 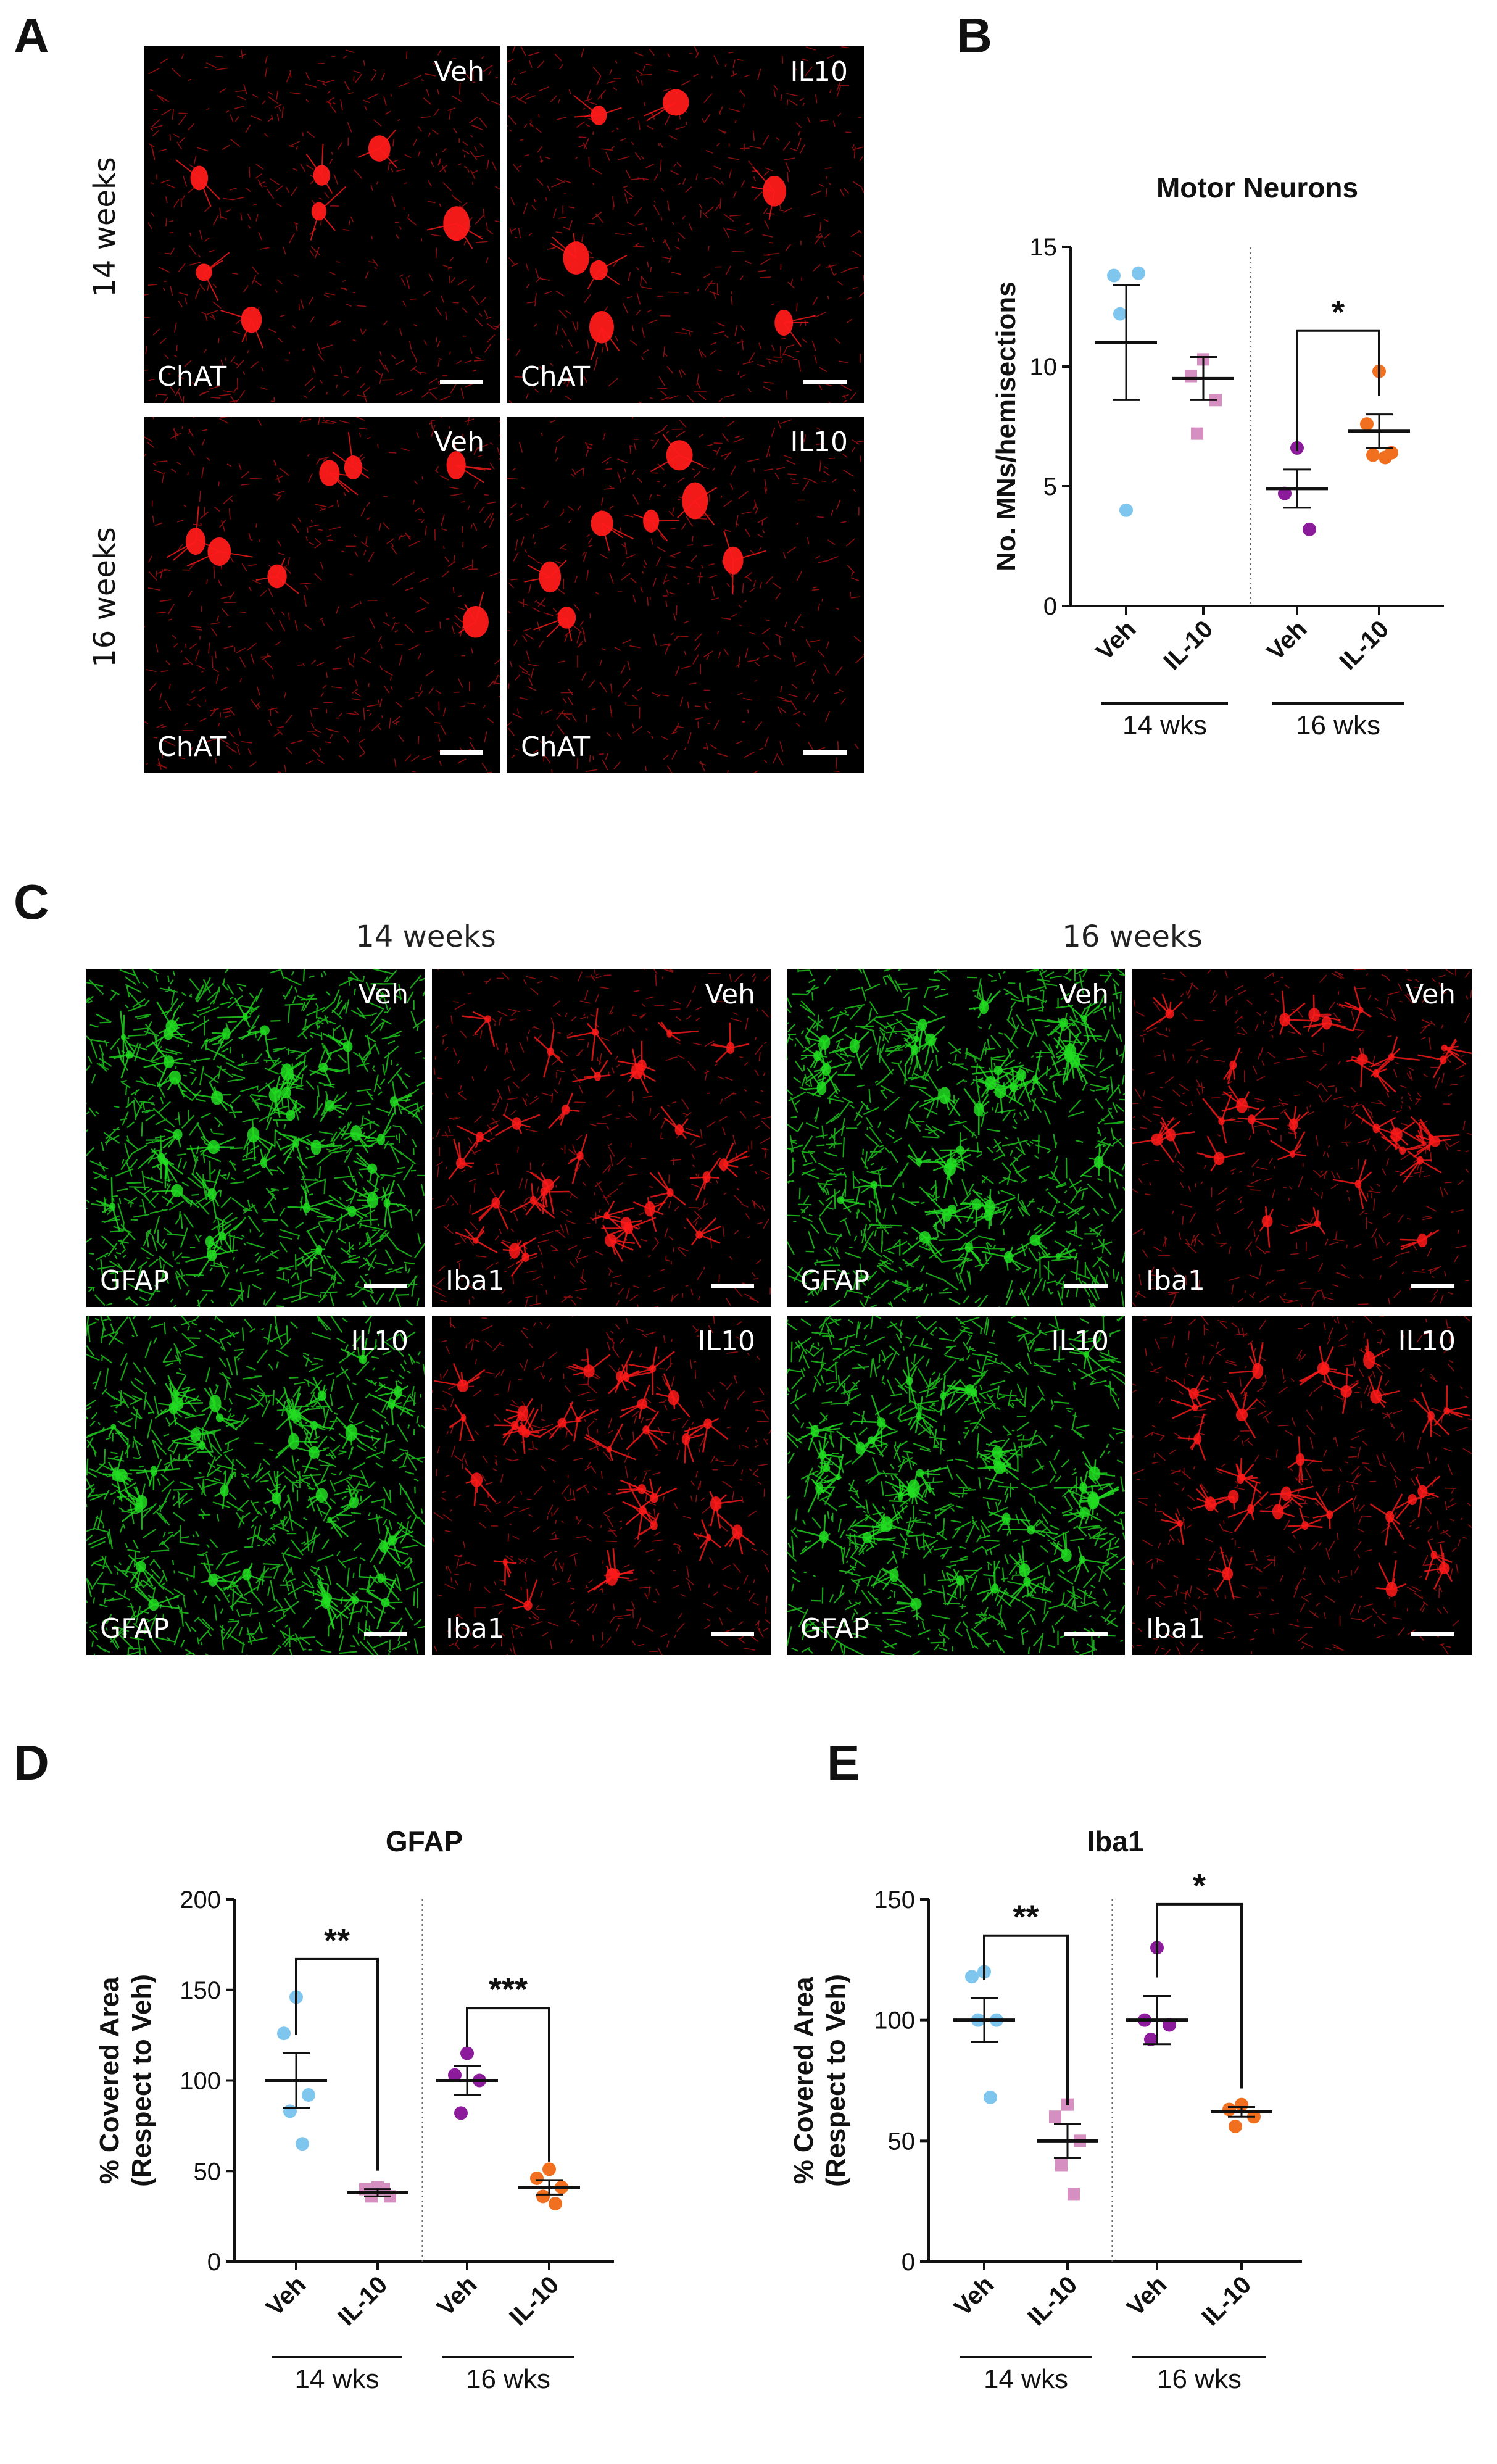 I want to click on tile-a-14wk-veh: Veh ChAT, so click(x=322, y=224).